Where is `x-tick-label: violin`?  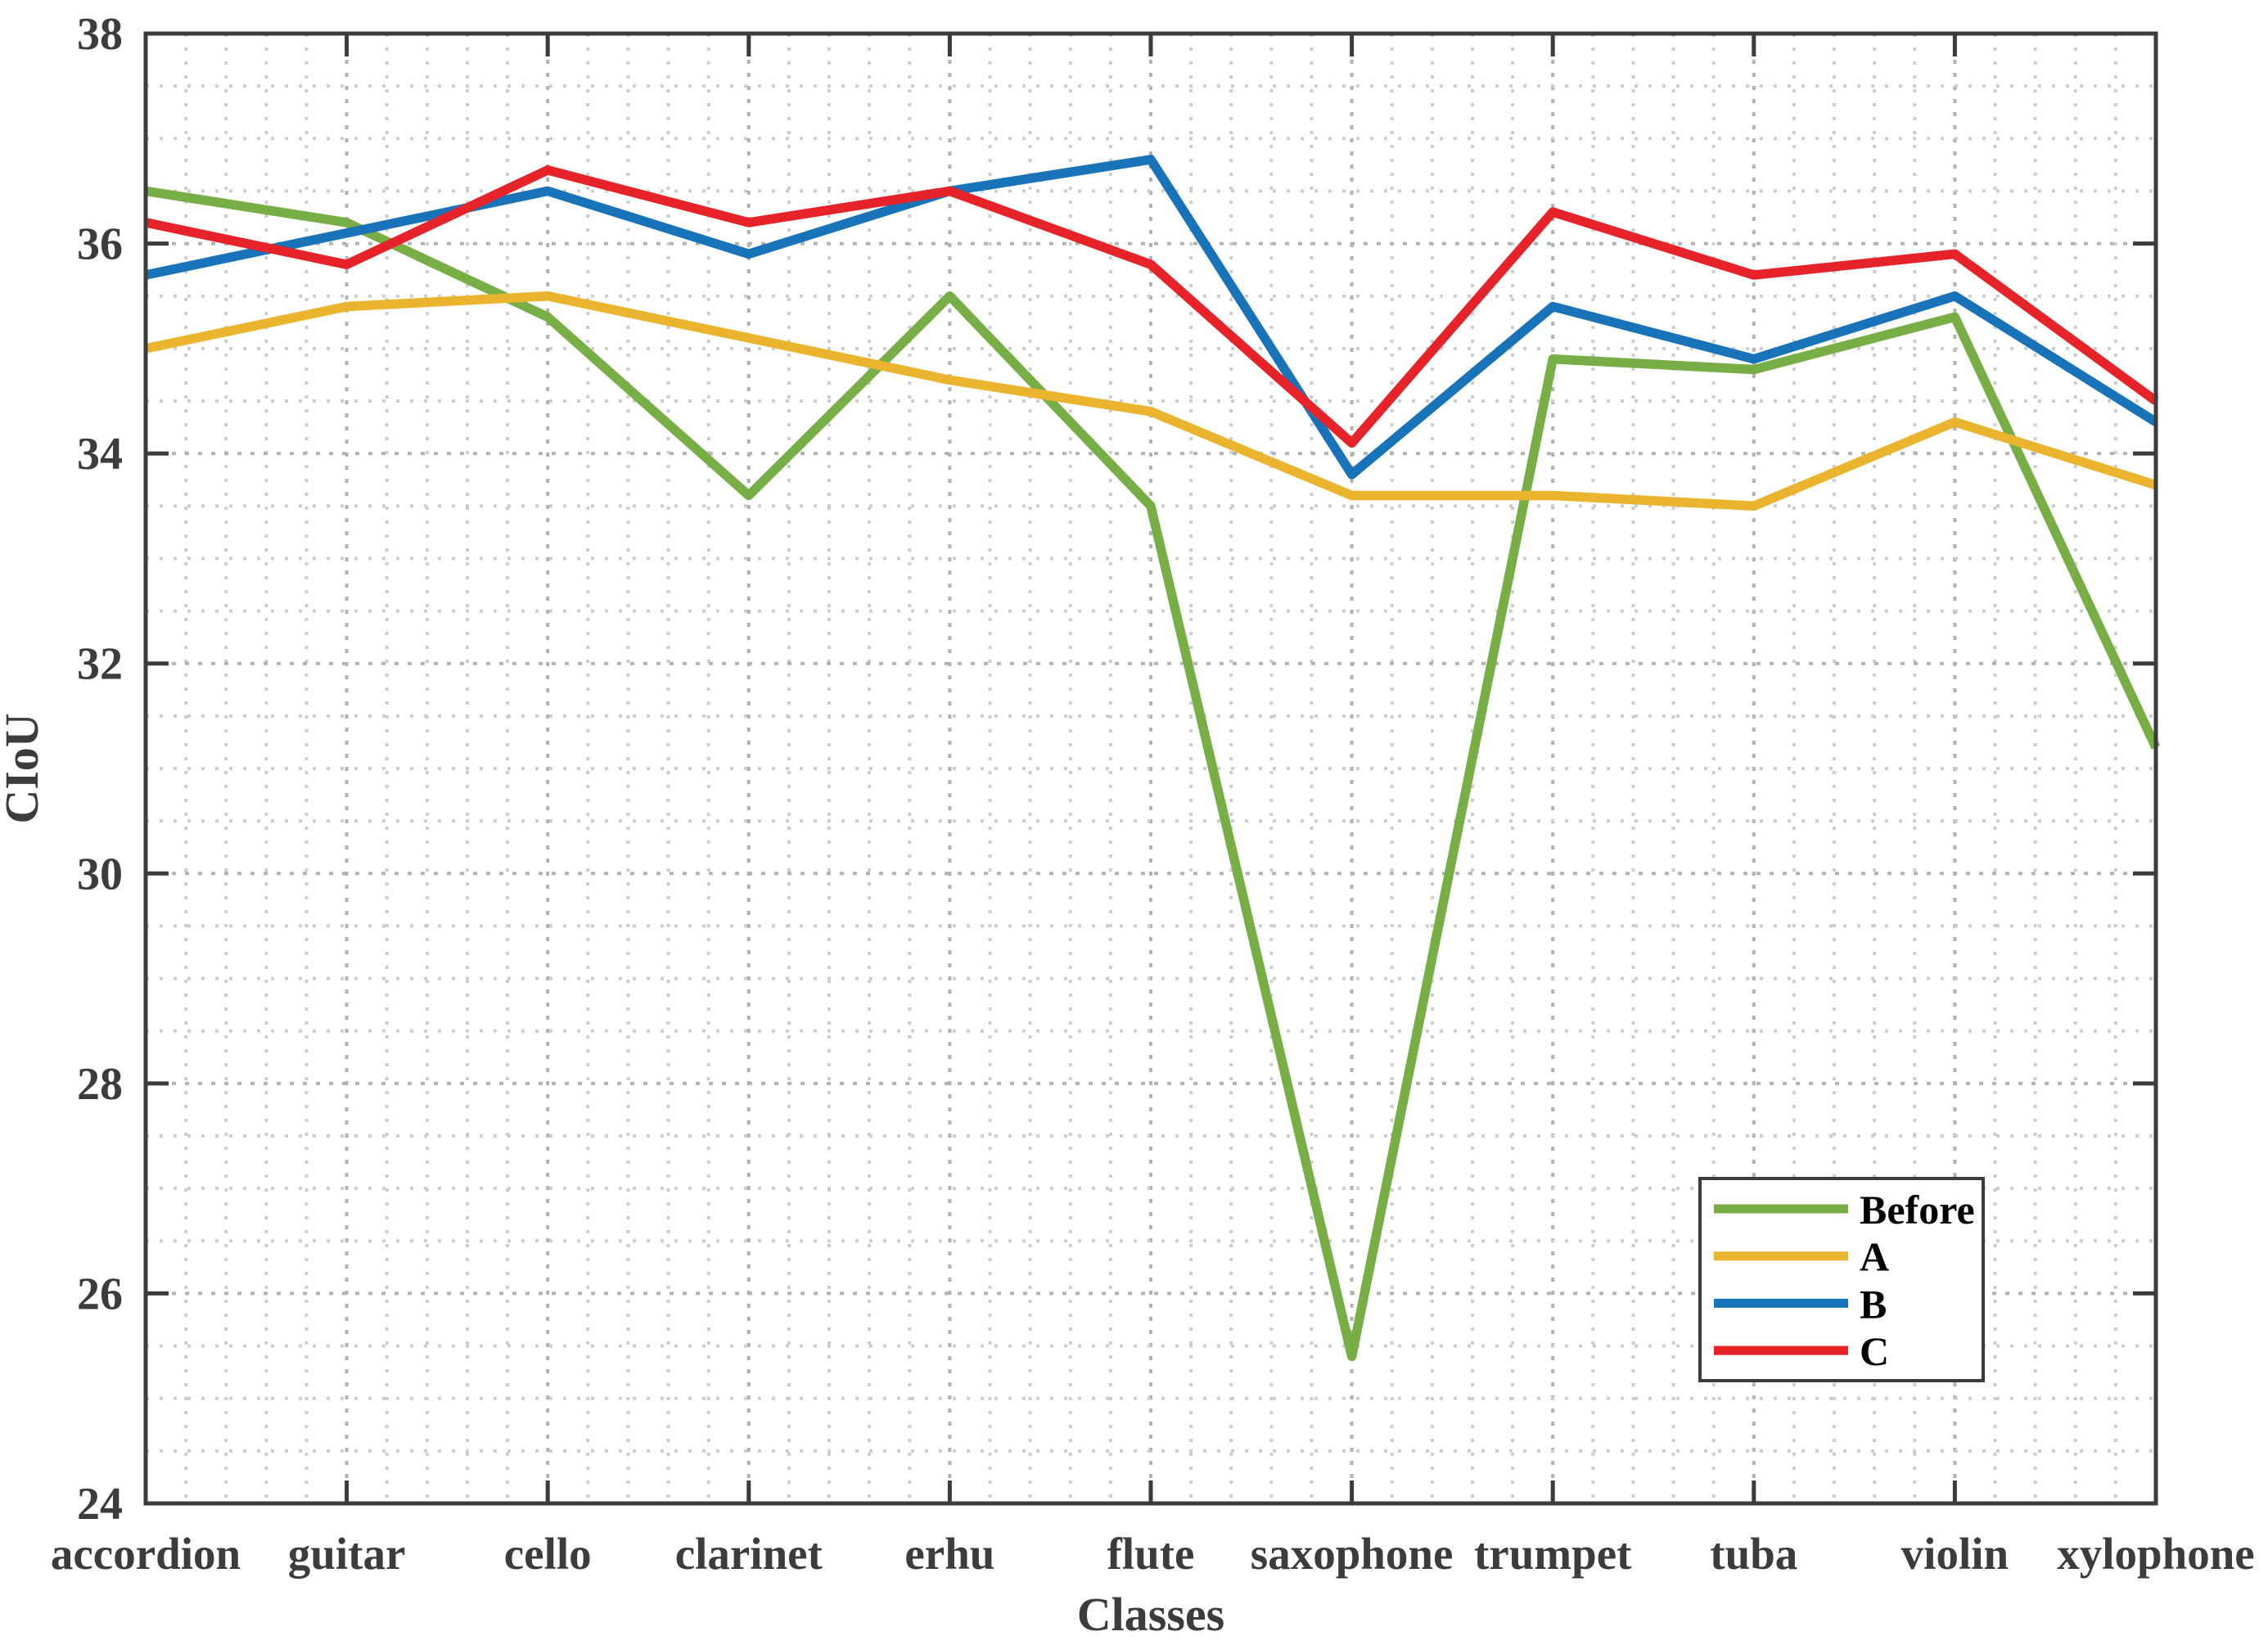 x-tick-label: violin is located at coordinates (1955, 1554).